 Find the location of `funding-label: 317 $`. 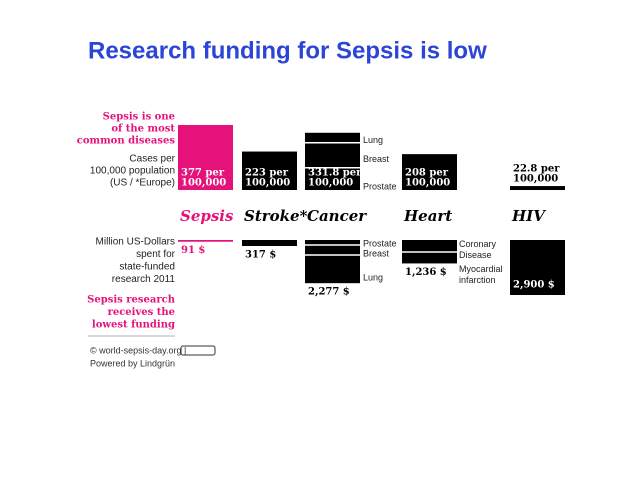

funding-label: 317 $ is located at coordinates (260, 255).